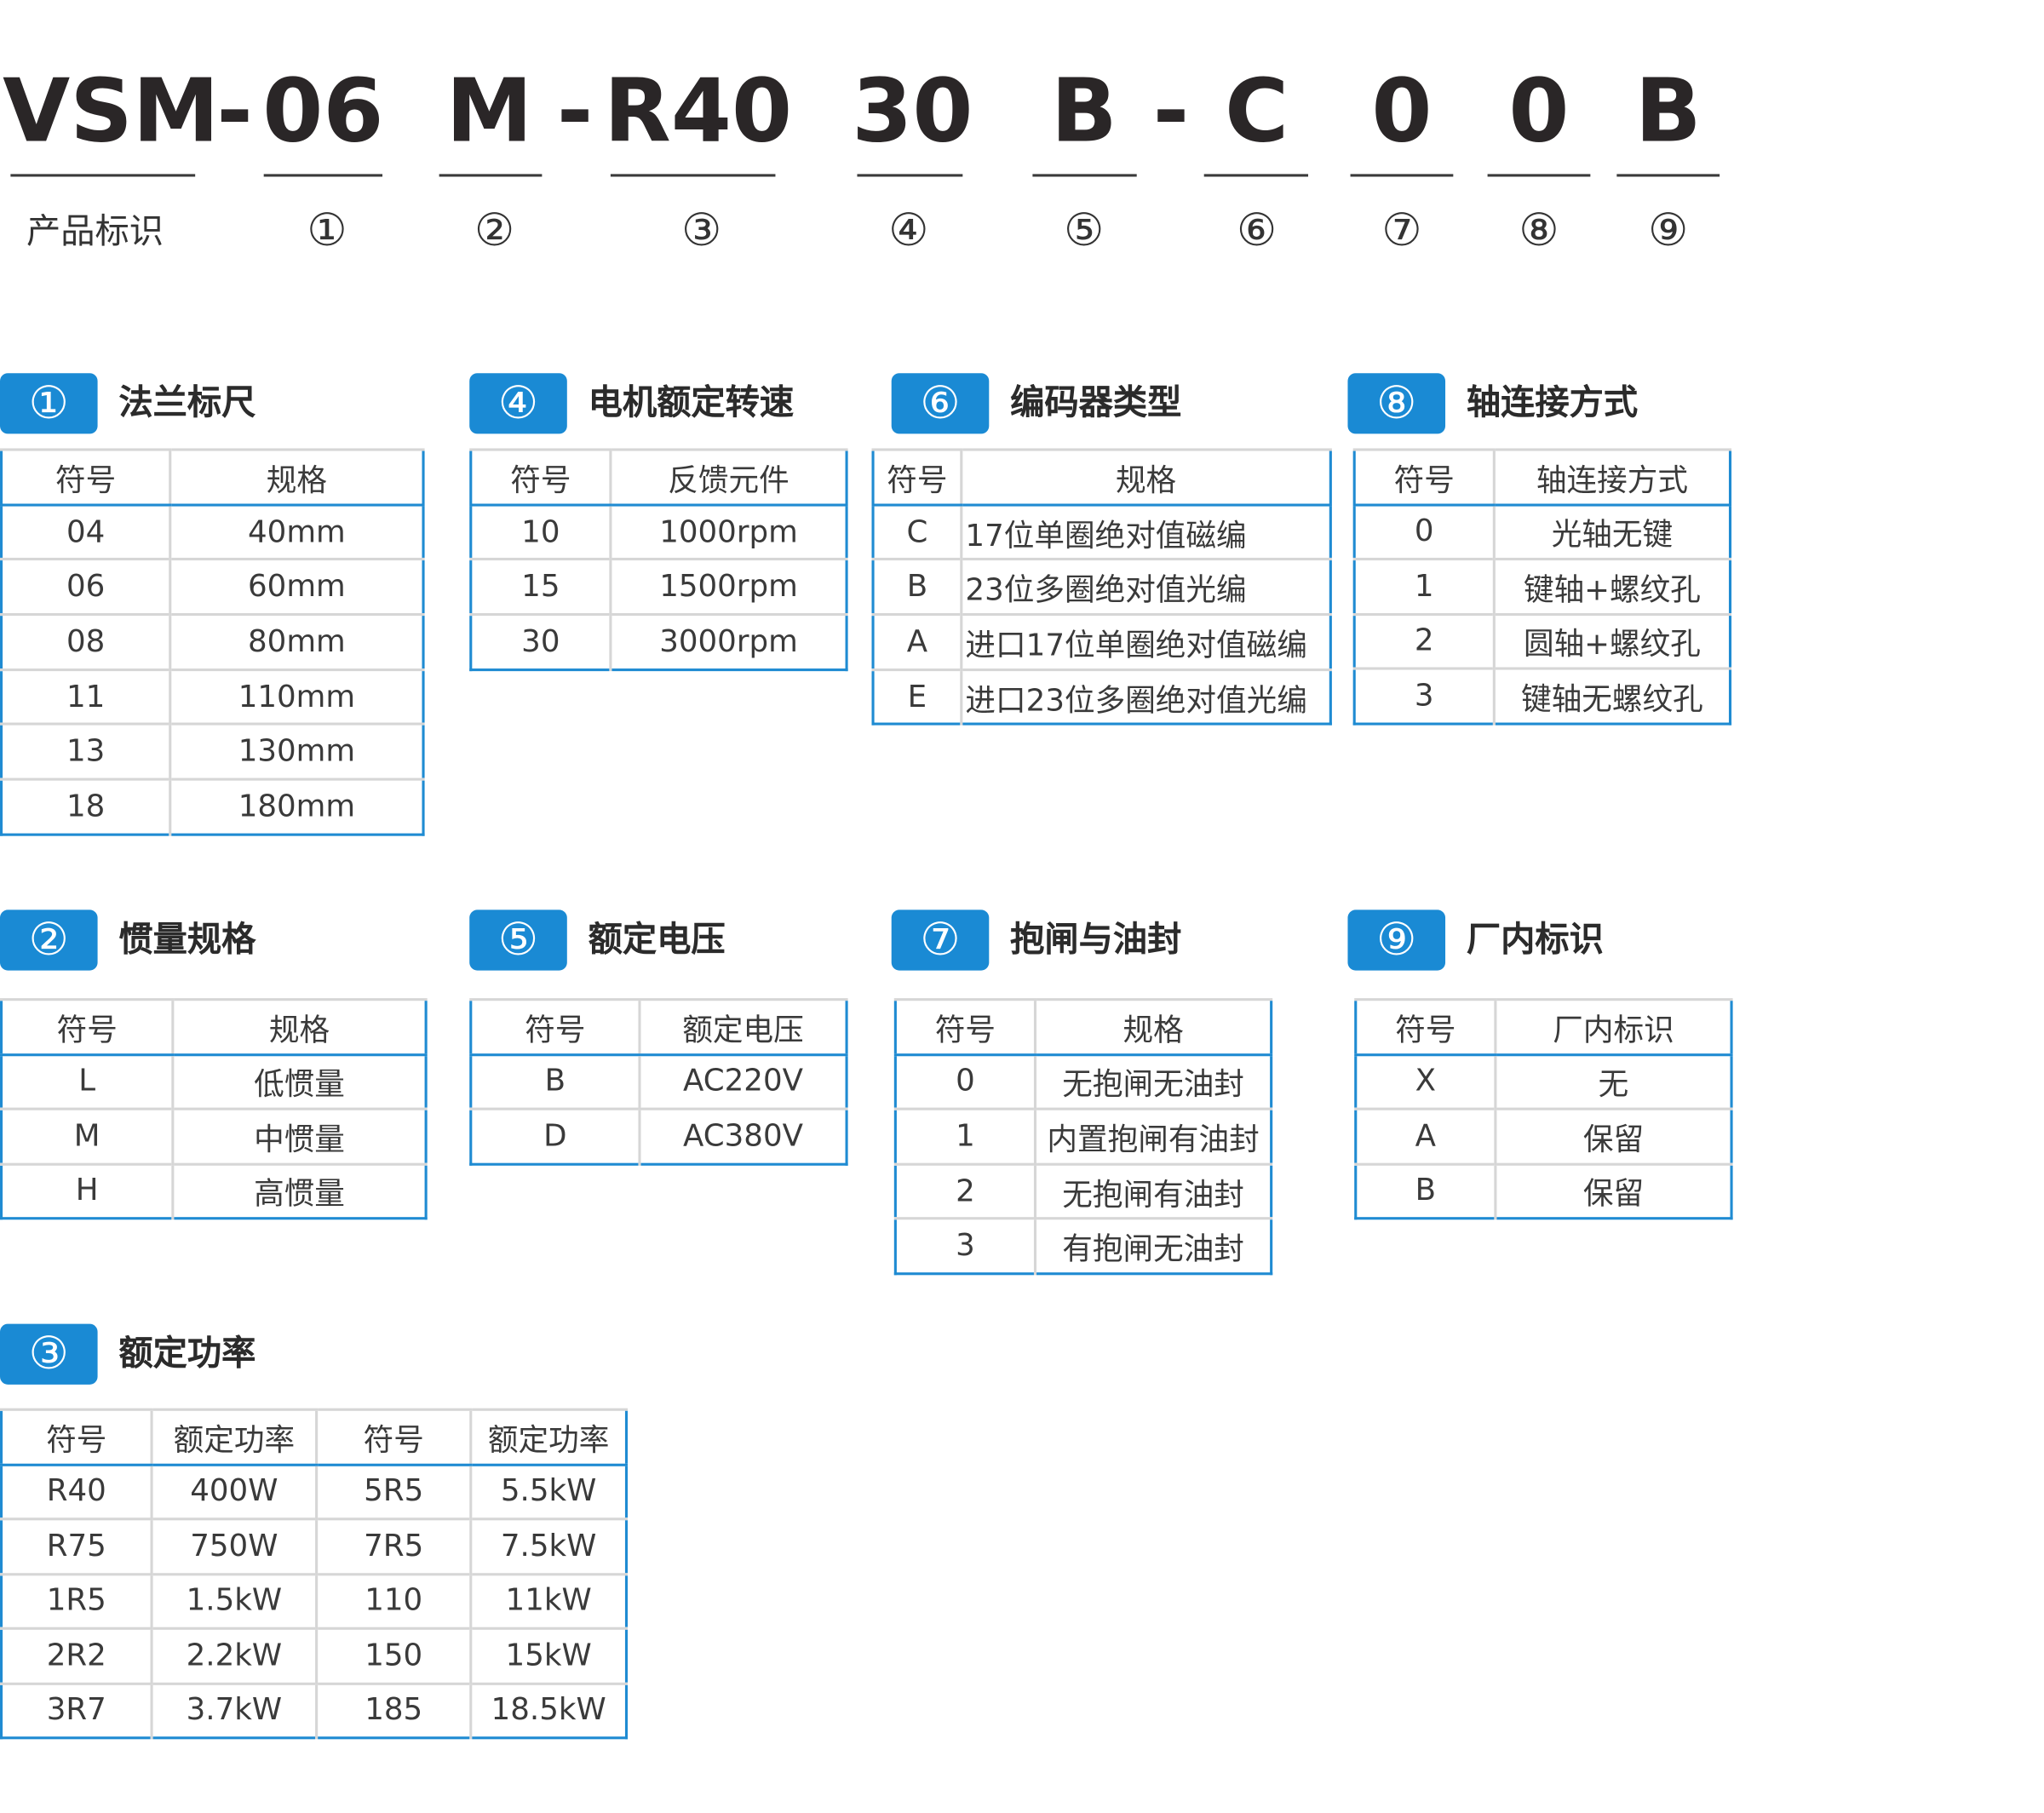  I want to click on table-cell: 400W, so click(233, 1490).